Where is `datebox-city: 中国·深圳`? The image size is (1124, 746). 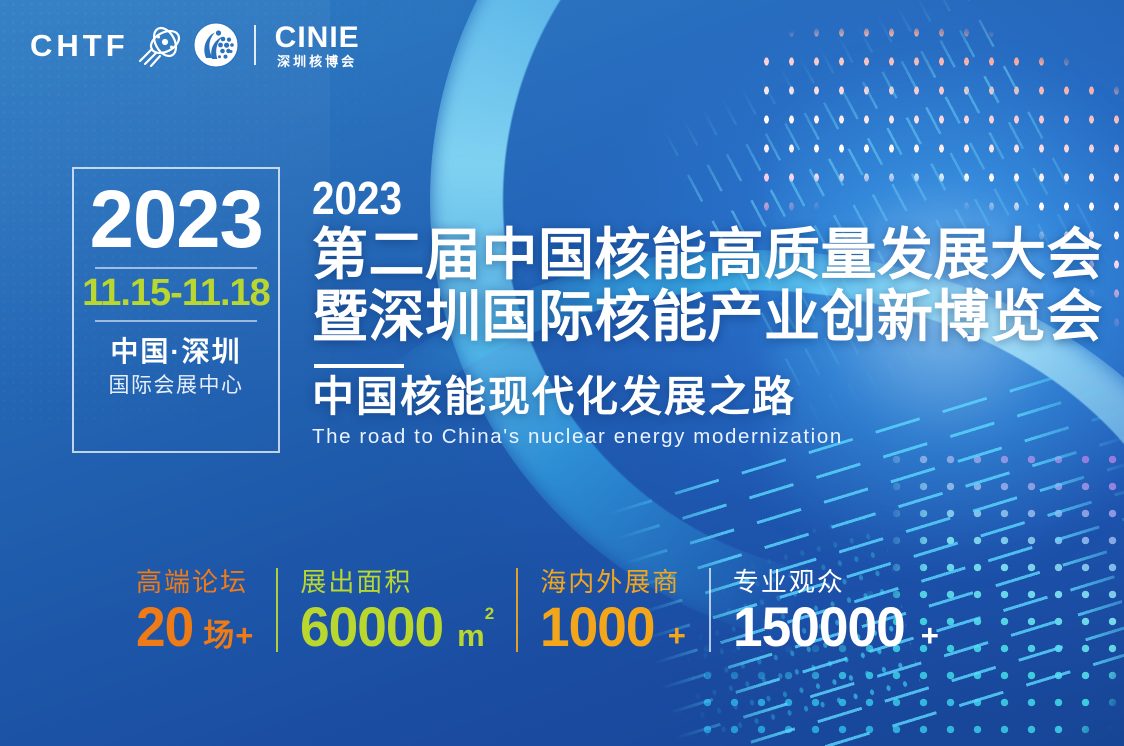
datebox-city: 中国·深圳 is located at coordinates (176, 351).